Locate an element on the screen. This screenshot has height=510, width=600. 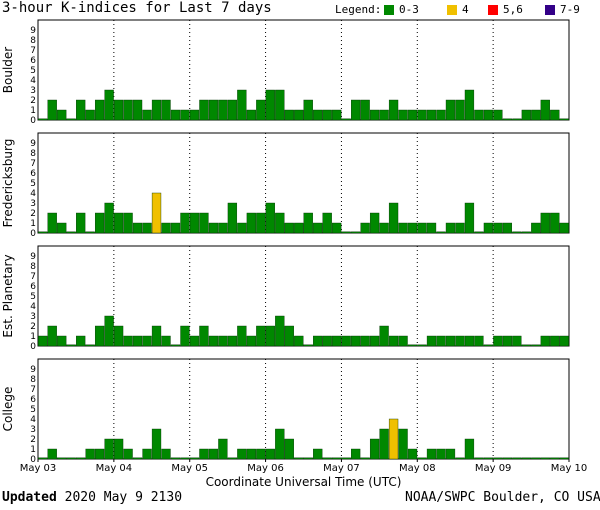
legend-label-7-9: 7-9 is located at coordinates (570, 9).